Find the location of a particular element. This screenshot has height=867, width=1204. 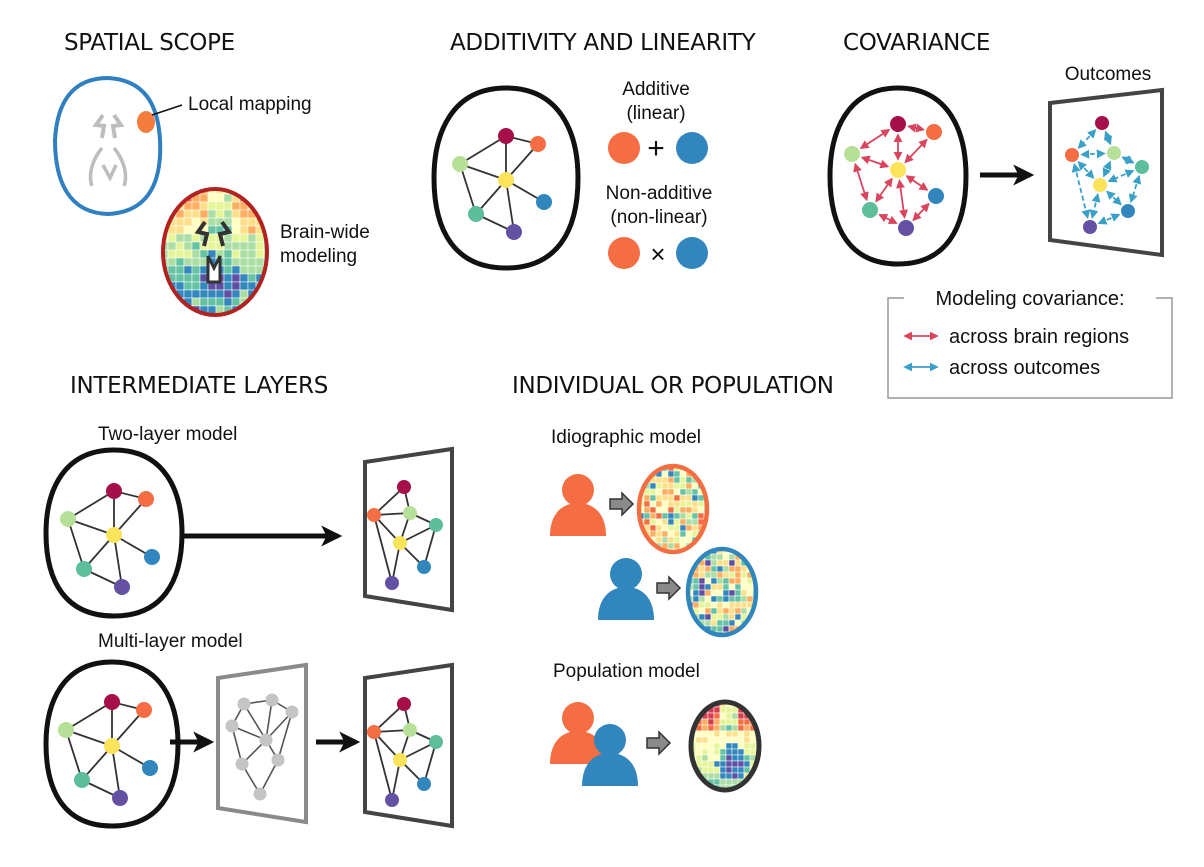

network-node-blue is located at coordinates (150, 768).